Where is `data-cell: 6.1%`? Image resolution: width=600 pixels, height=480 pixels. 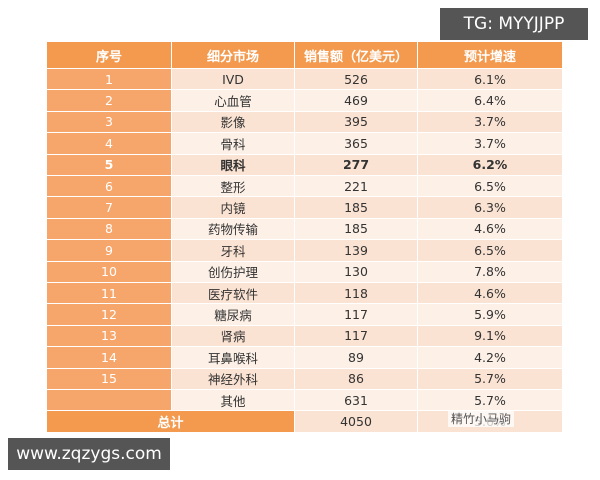
data-cell: 6.1% is located at coordinates (490, 80).